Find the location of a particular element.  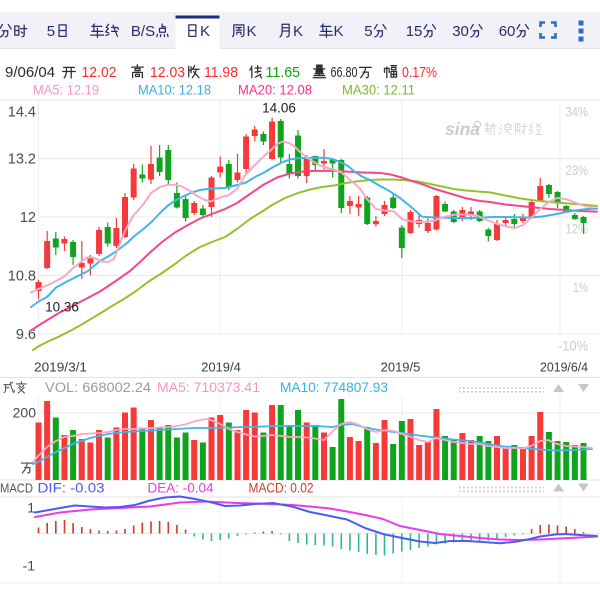

svg-text: 30 is located at coordinates (460, 31).